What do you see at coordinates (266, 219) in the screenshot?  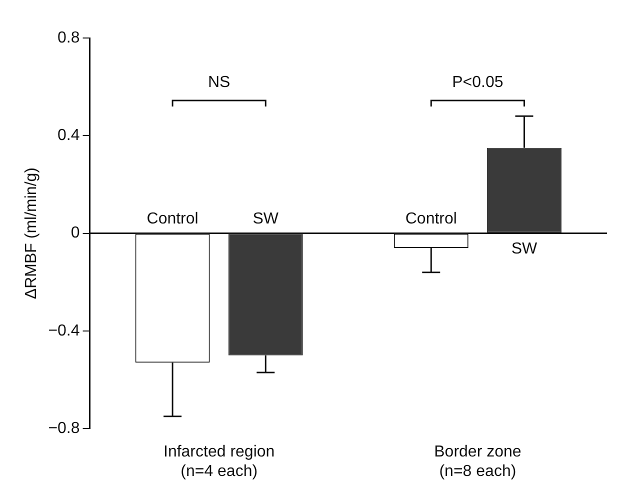 I see `series-label: SW` at bounding box center [266, 219].